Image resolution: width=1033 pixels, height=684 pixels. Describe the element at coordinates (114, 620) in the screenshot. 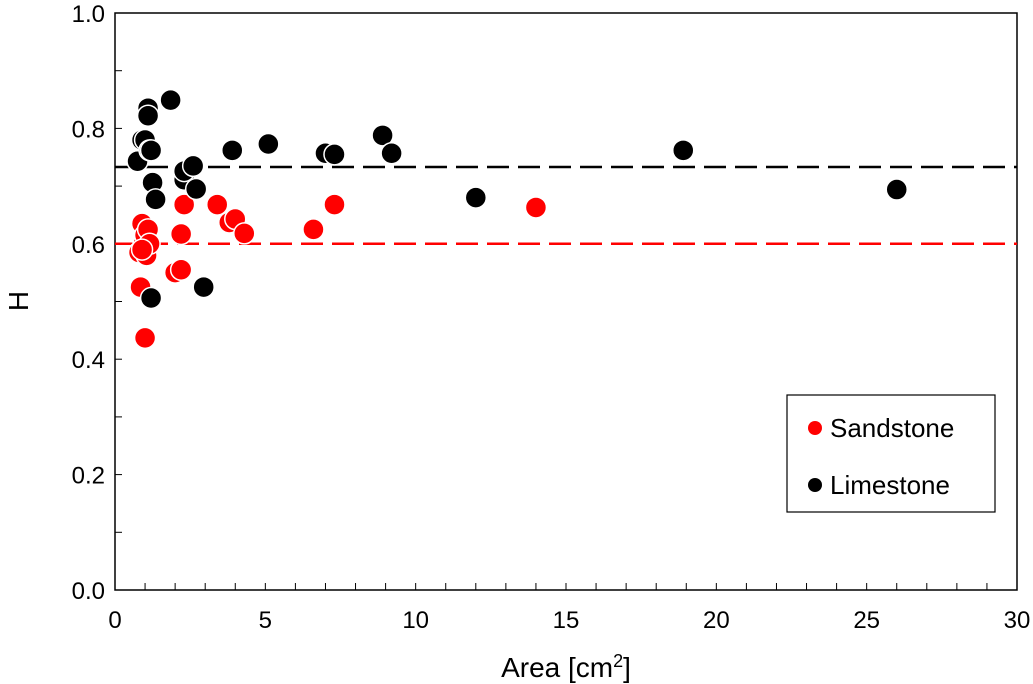

I see `x-tick-label: 0` at that location.